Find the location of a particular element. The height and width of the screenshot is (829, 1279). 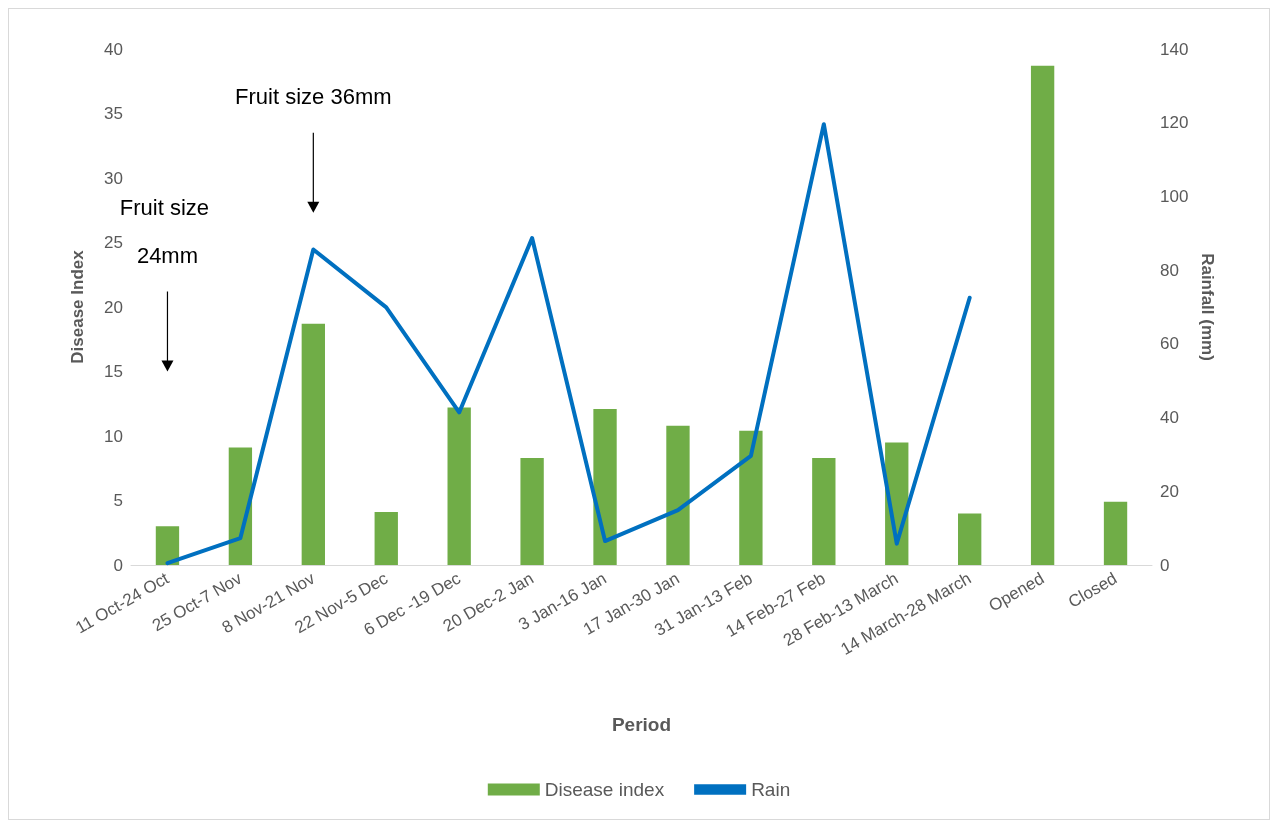

y-tick-label: 10 is located at coordinates (113, 436).